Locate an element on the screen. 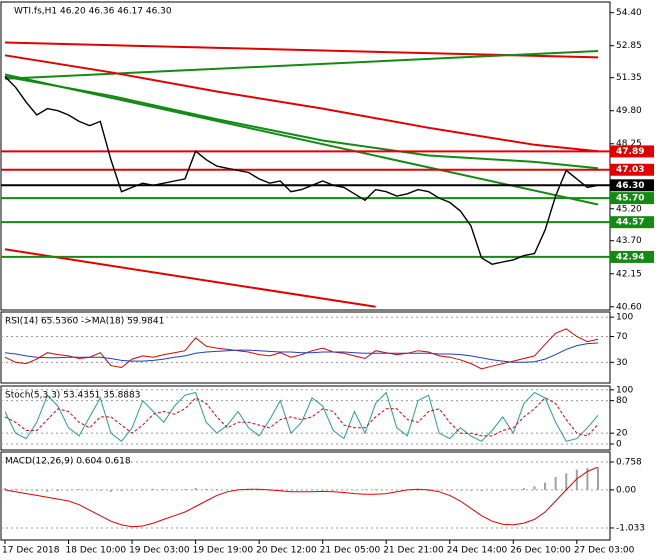 The height and width of the screenshot is (560, 660). x-tick-label: 18 Dec 10:00 is located at coordinates (96, 551).